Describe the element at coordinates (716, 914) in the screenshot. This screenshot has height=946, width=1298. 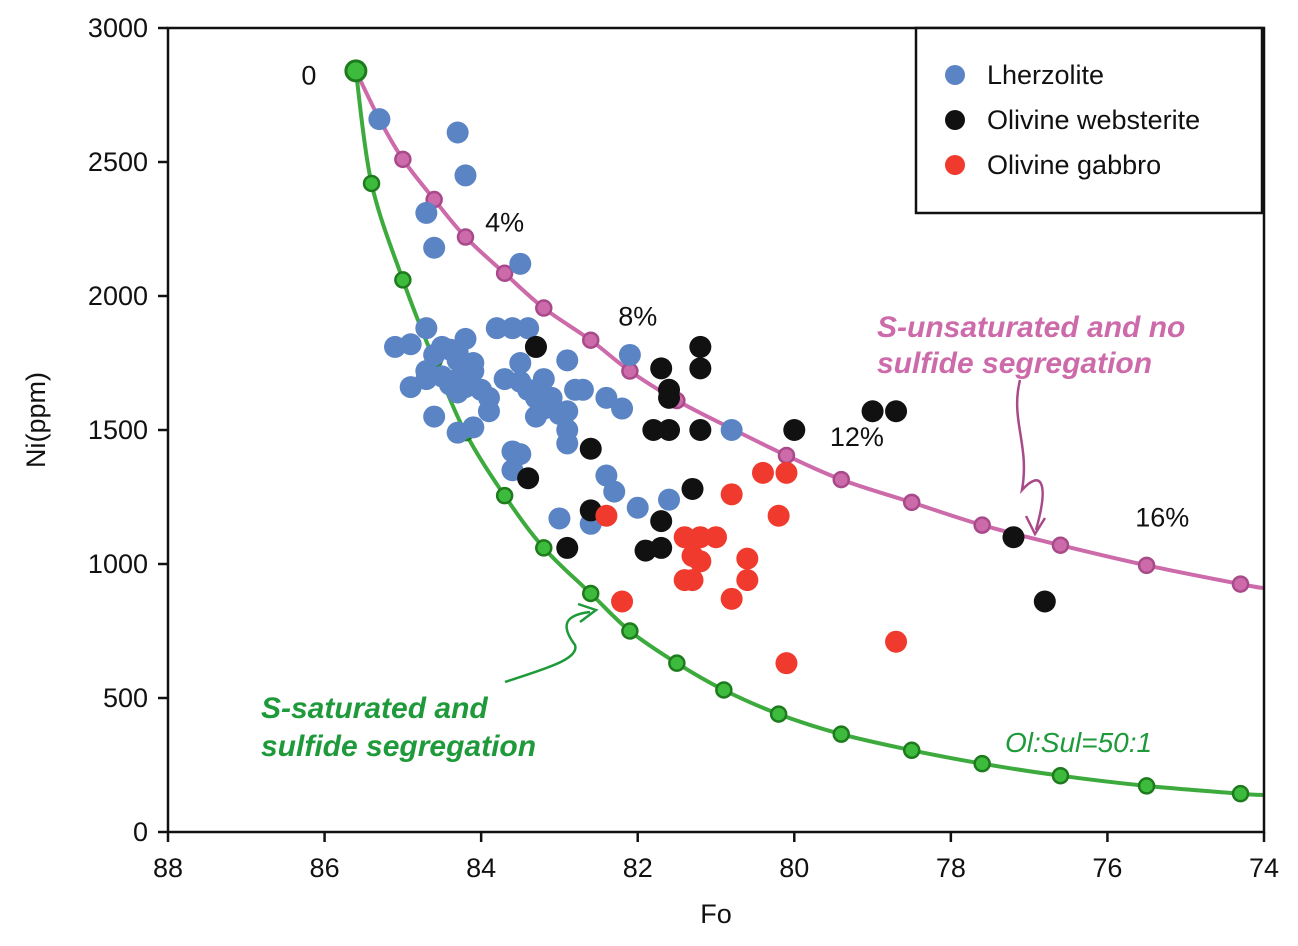
I see `x-axis-title: Fo` at that location.